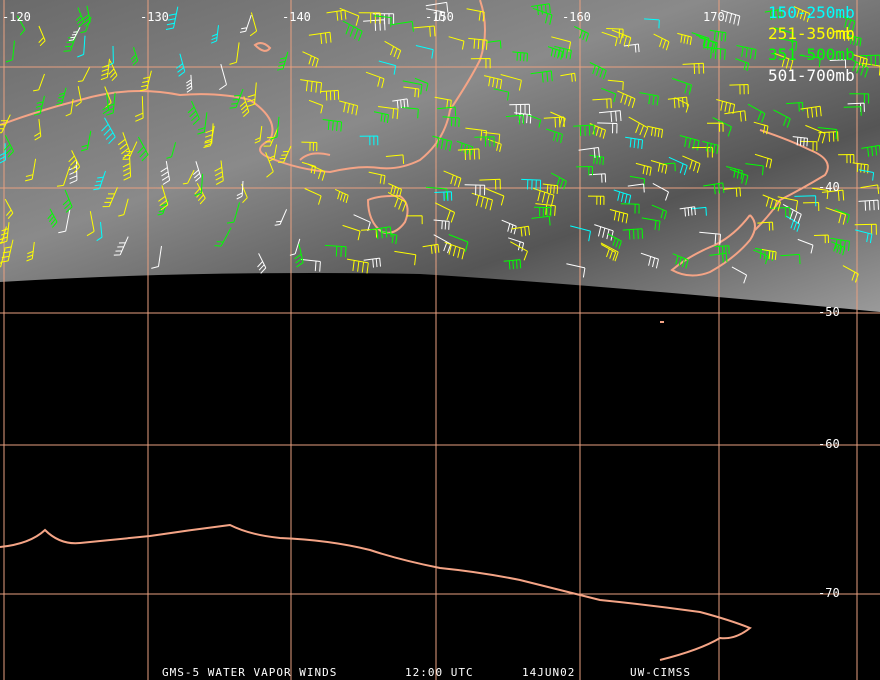  What do you see at coordinates (387, 214) in the screenshot?
I see `tasmania-coast` at bounding box center [387, 214].